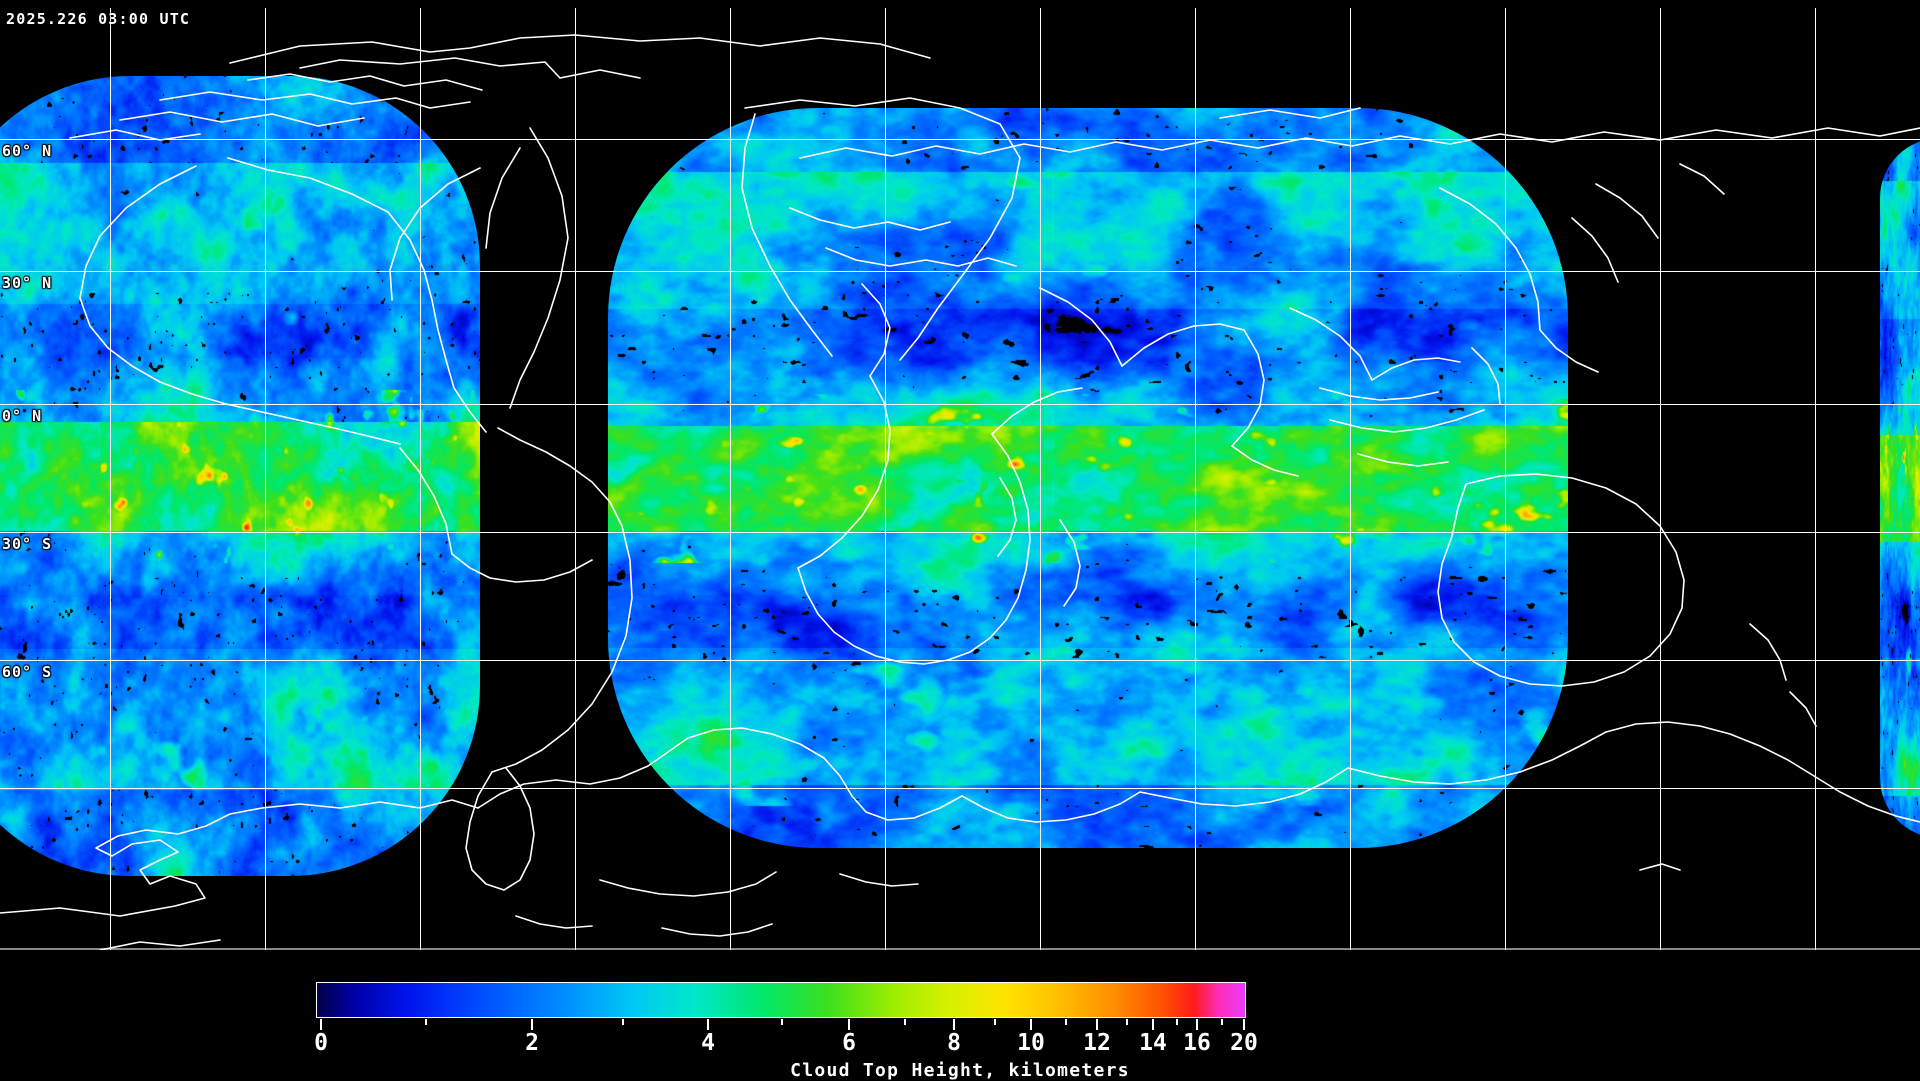 This screenshot has height=1081, width=1920. I want to click on latitude-label-3: 30° S, so click(27, 544).